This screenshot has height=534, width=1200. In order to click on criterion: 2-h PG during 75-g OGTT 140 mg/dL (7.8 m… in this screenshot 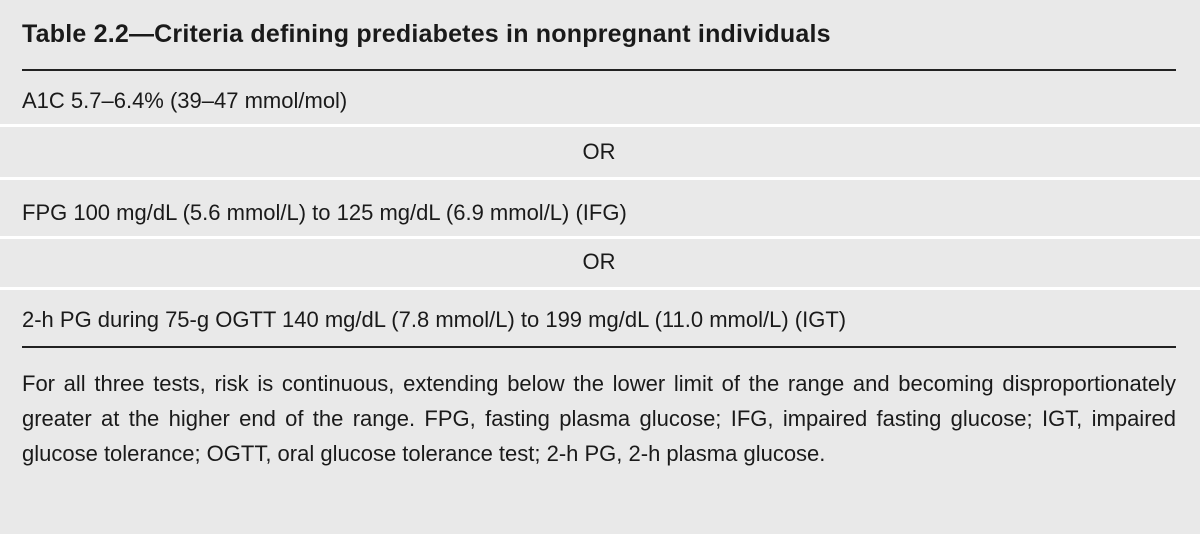, I will do `click(434, 319)`.